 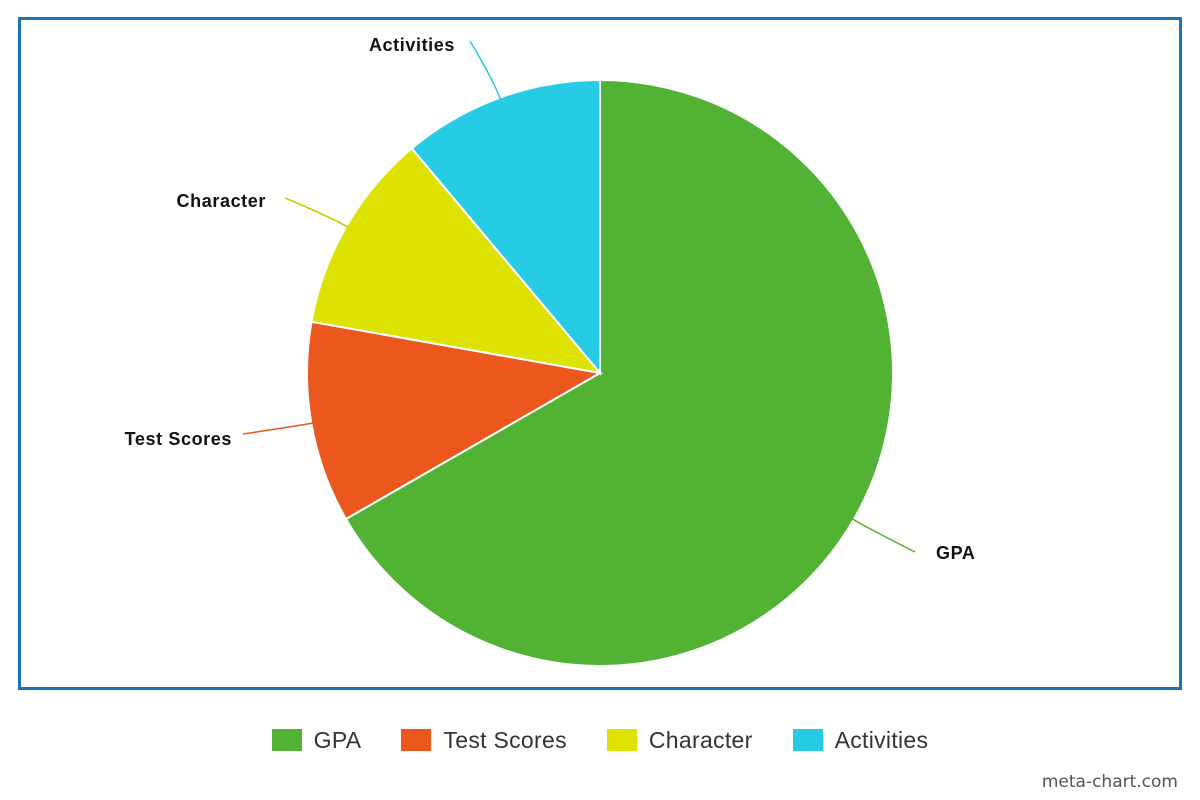 I want to click on leader-line-test-scores, so click(x=278, y=428).